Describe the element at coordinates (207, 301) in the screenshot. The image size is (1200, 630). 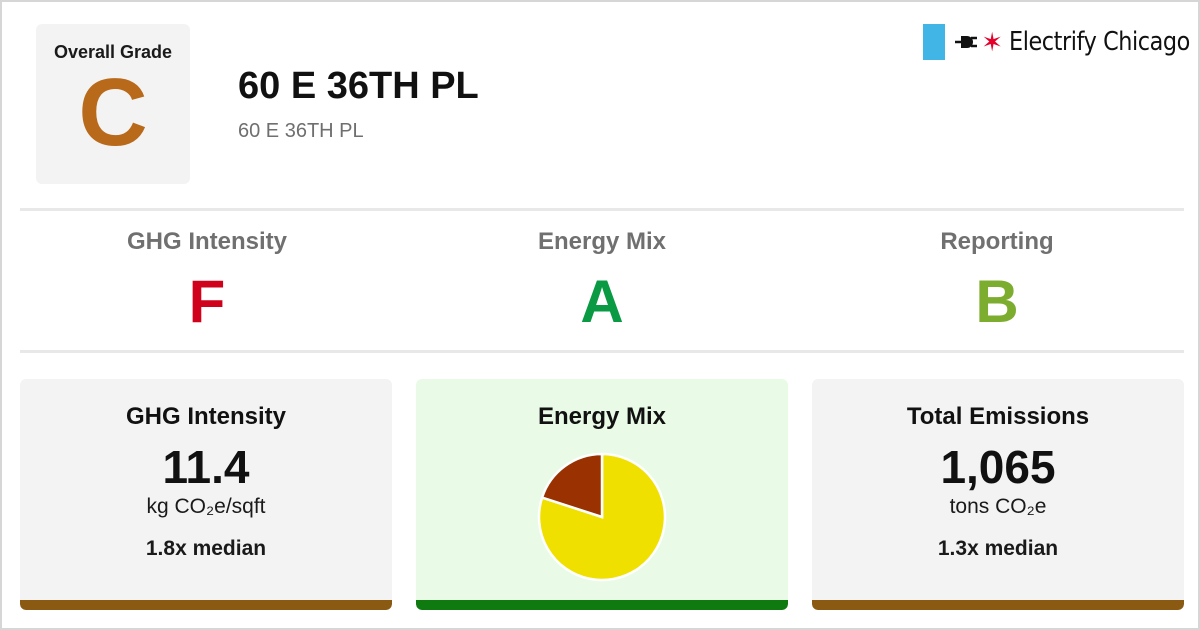
I see `sub-grade-letter: F` at that location.